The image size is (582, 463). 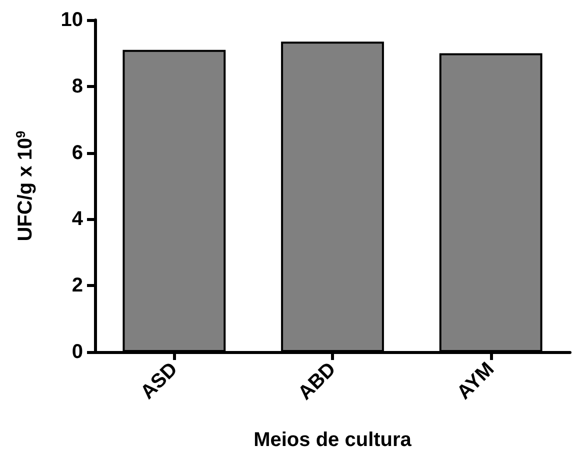 What do you see at coordinates (77, 153) in the screenshot?
I see `y-tick-label: 6` at bounding box center [77, 153].